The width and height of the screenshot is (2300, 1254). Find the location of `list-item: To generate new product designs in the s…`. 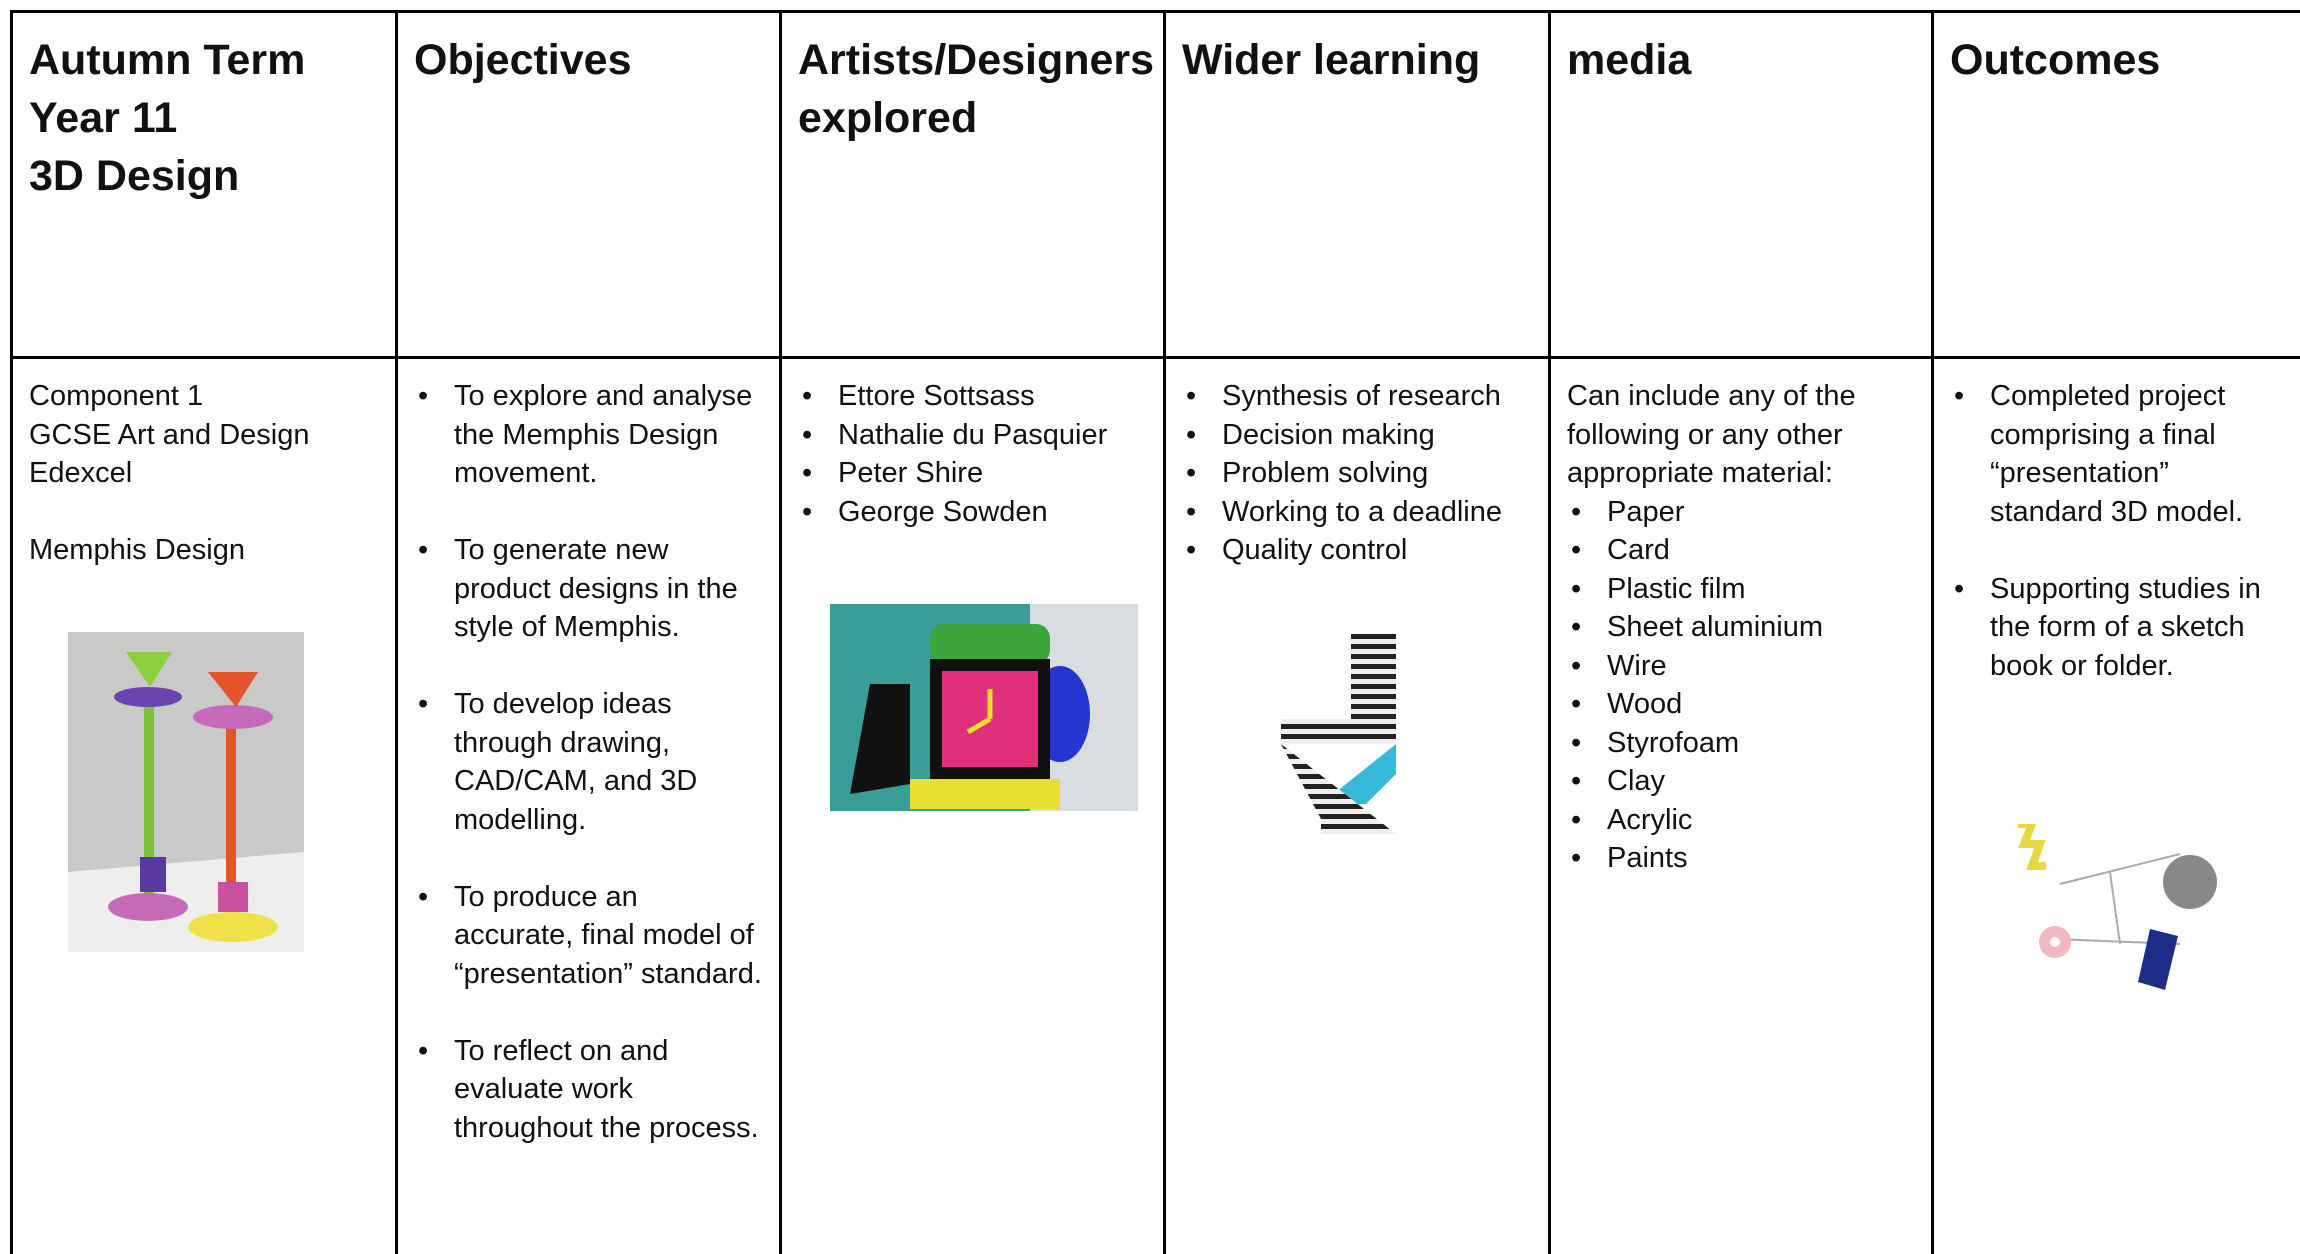

list-item: To generate new product designs in the s… is located at coordinates (588, 589).